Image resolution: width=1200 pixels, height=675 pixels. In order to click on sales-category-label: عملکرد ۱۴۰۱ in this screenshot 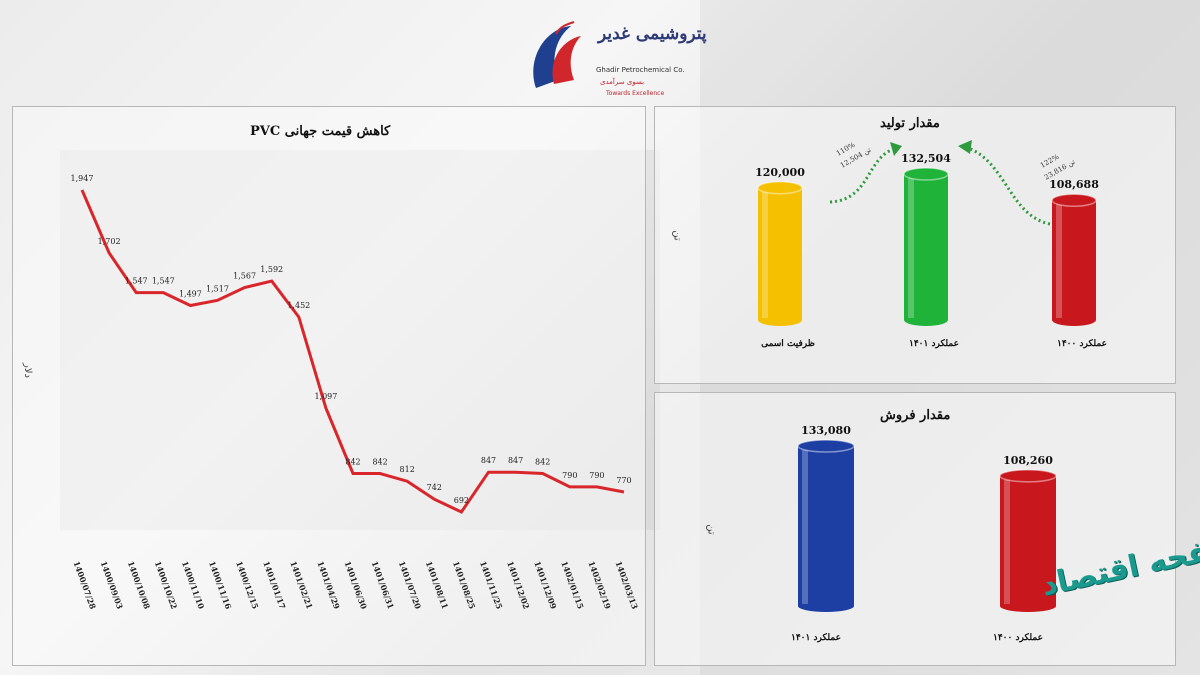, I will do `click(816, 637)`.